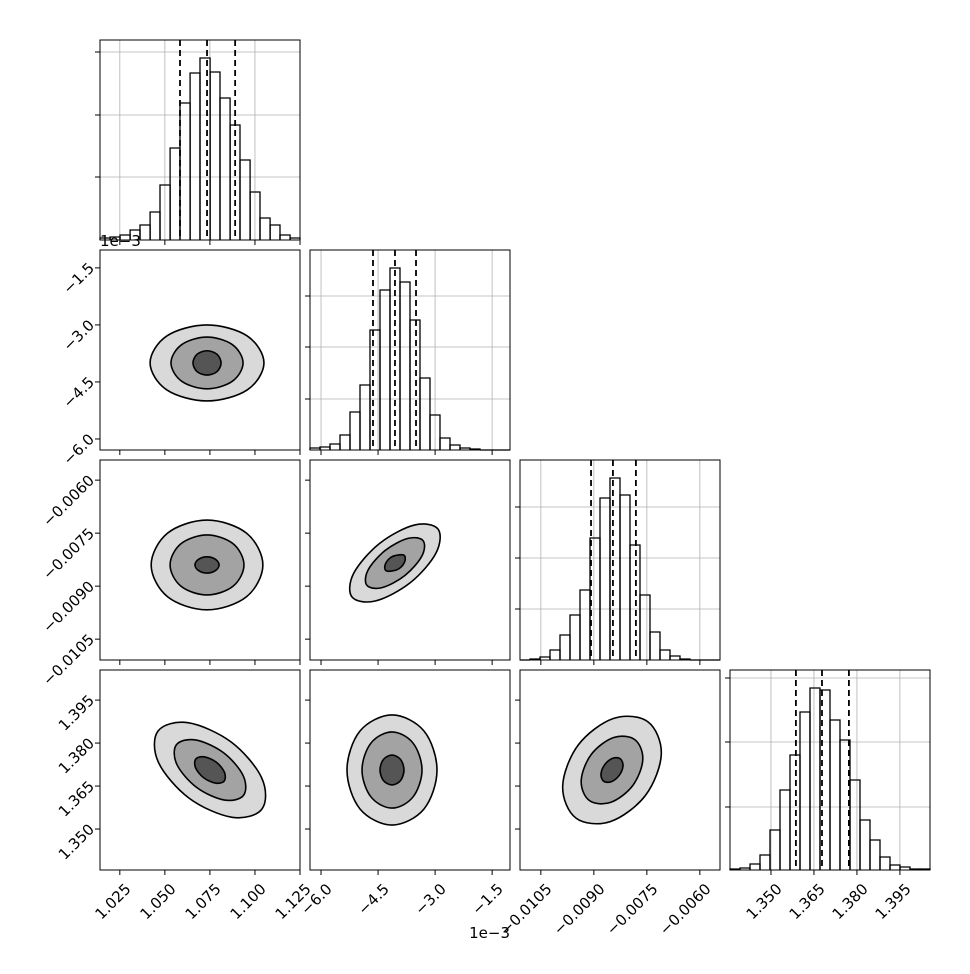  Describe the element at coordinates (120, 241) in the screenshot. I see `y-offset-text: 1e−3` at that location.